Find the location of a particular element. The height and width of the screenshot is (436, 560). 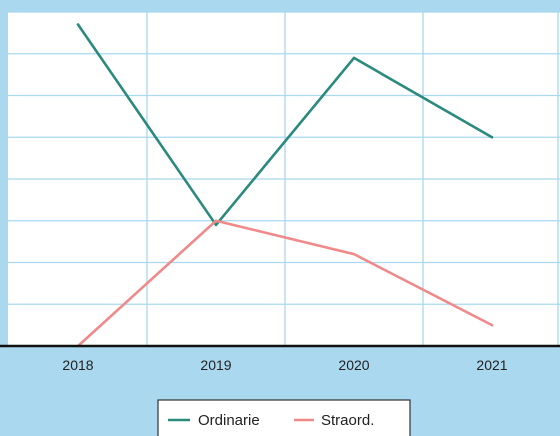

legend-label-straord: Straord. is located at coordinates (347, 420).